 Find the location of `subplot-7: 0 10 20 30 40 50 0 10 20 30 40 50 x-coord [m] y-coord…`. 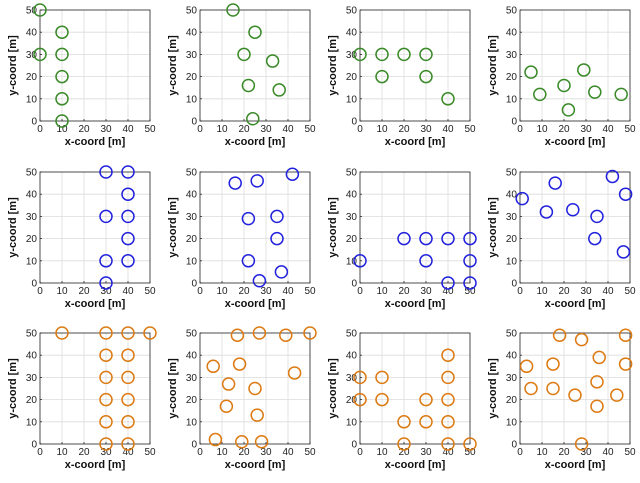

subplot-7: 0 10 20 30 40 50 0 10 20 30 40 50 x-coord [m] y-coord… is located at coordinates (402, 239).